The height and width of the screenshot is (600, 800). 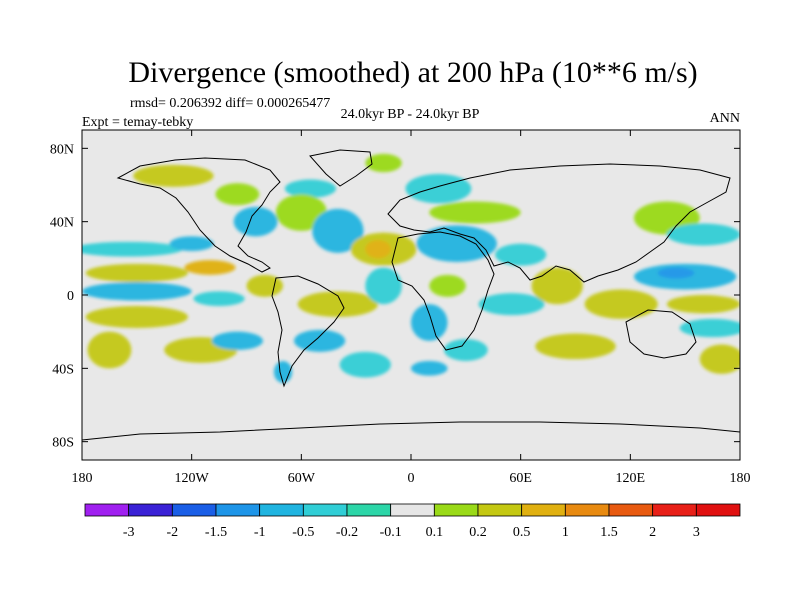 I want to click on x-tick-label: 60E, so click(x=520, y=478).